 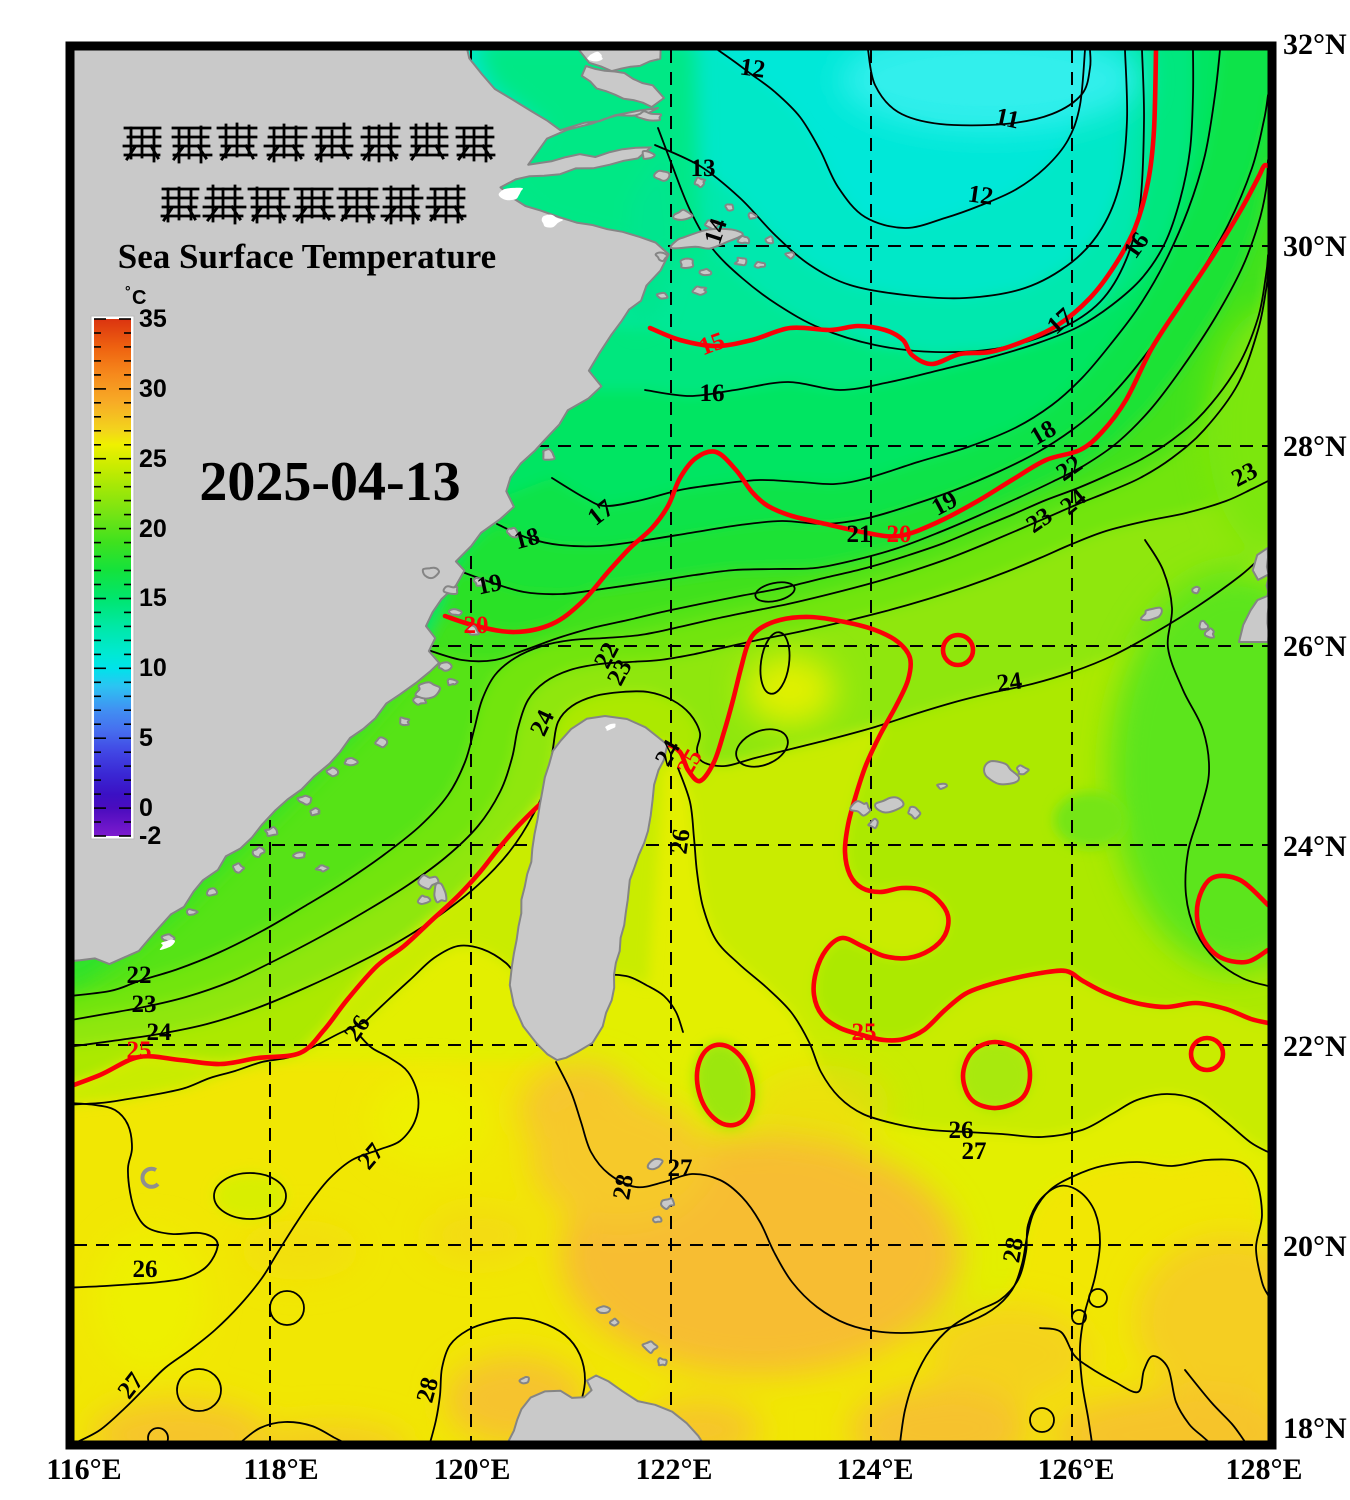 I want to click on svg-text: 15, so click(x=153, y=598).